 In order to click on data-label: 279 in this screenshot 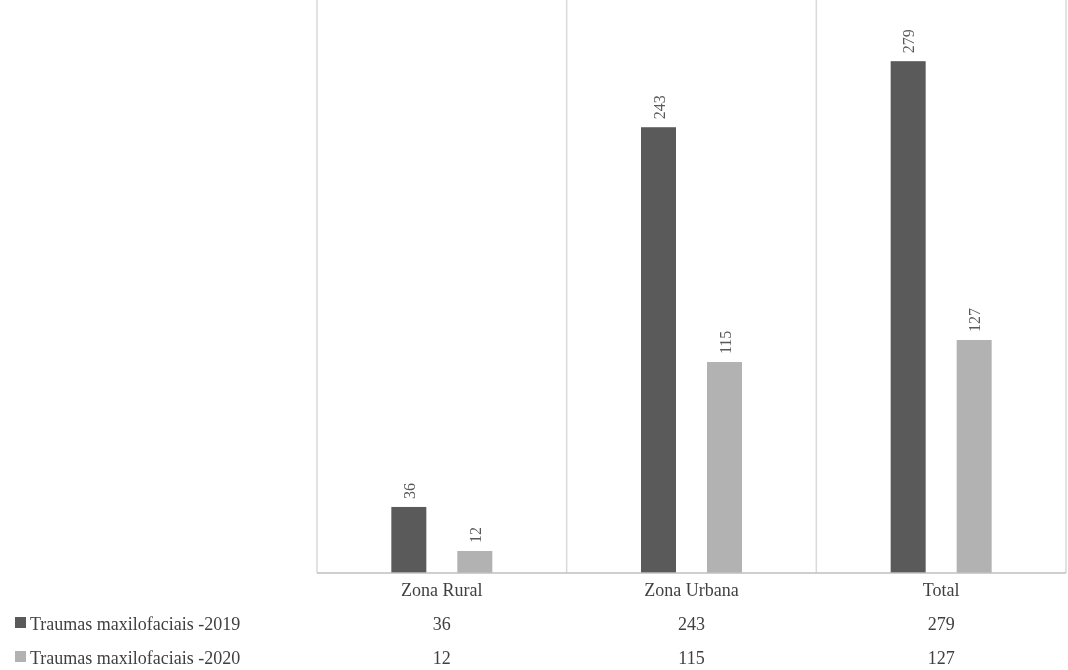, I will do `click(909, 41)`.